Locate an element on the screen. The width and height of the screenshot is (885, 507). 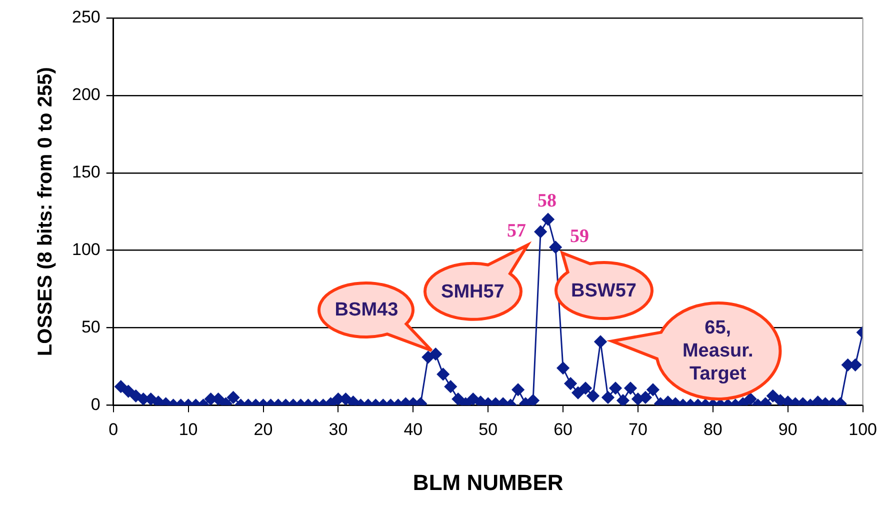
annotation: 65, Measur. Target is located at coordinates (717, 351).